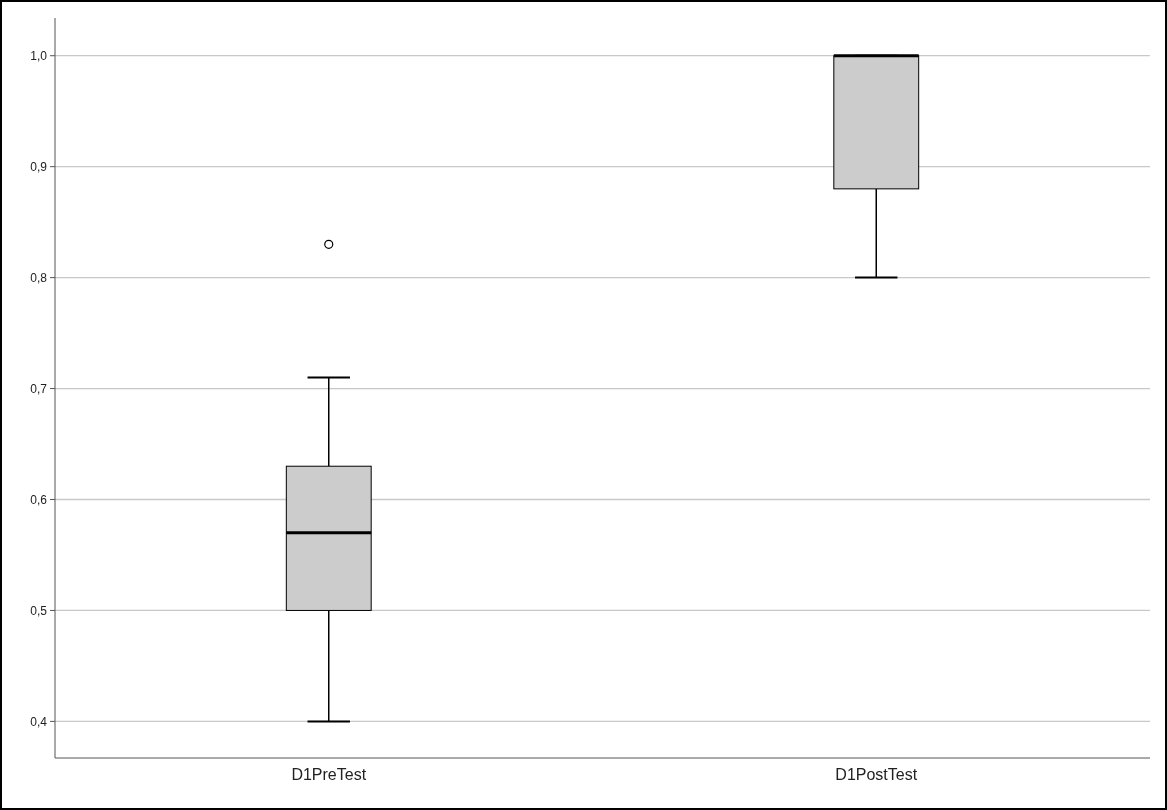 This screenshot has width=1167, height=810. I want to click on y-tick-label: 0,9, so click(39, 166).